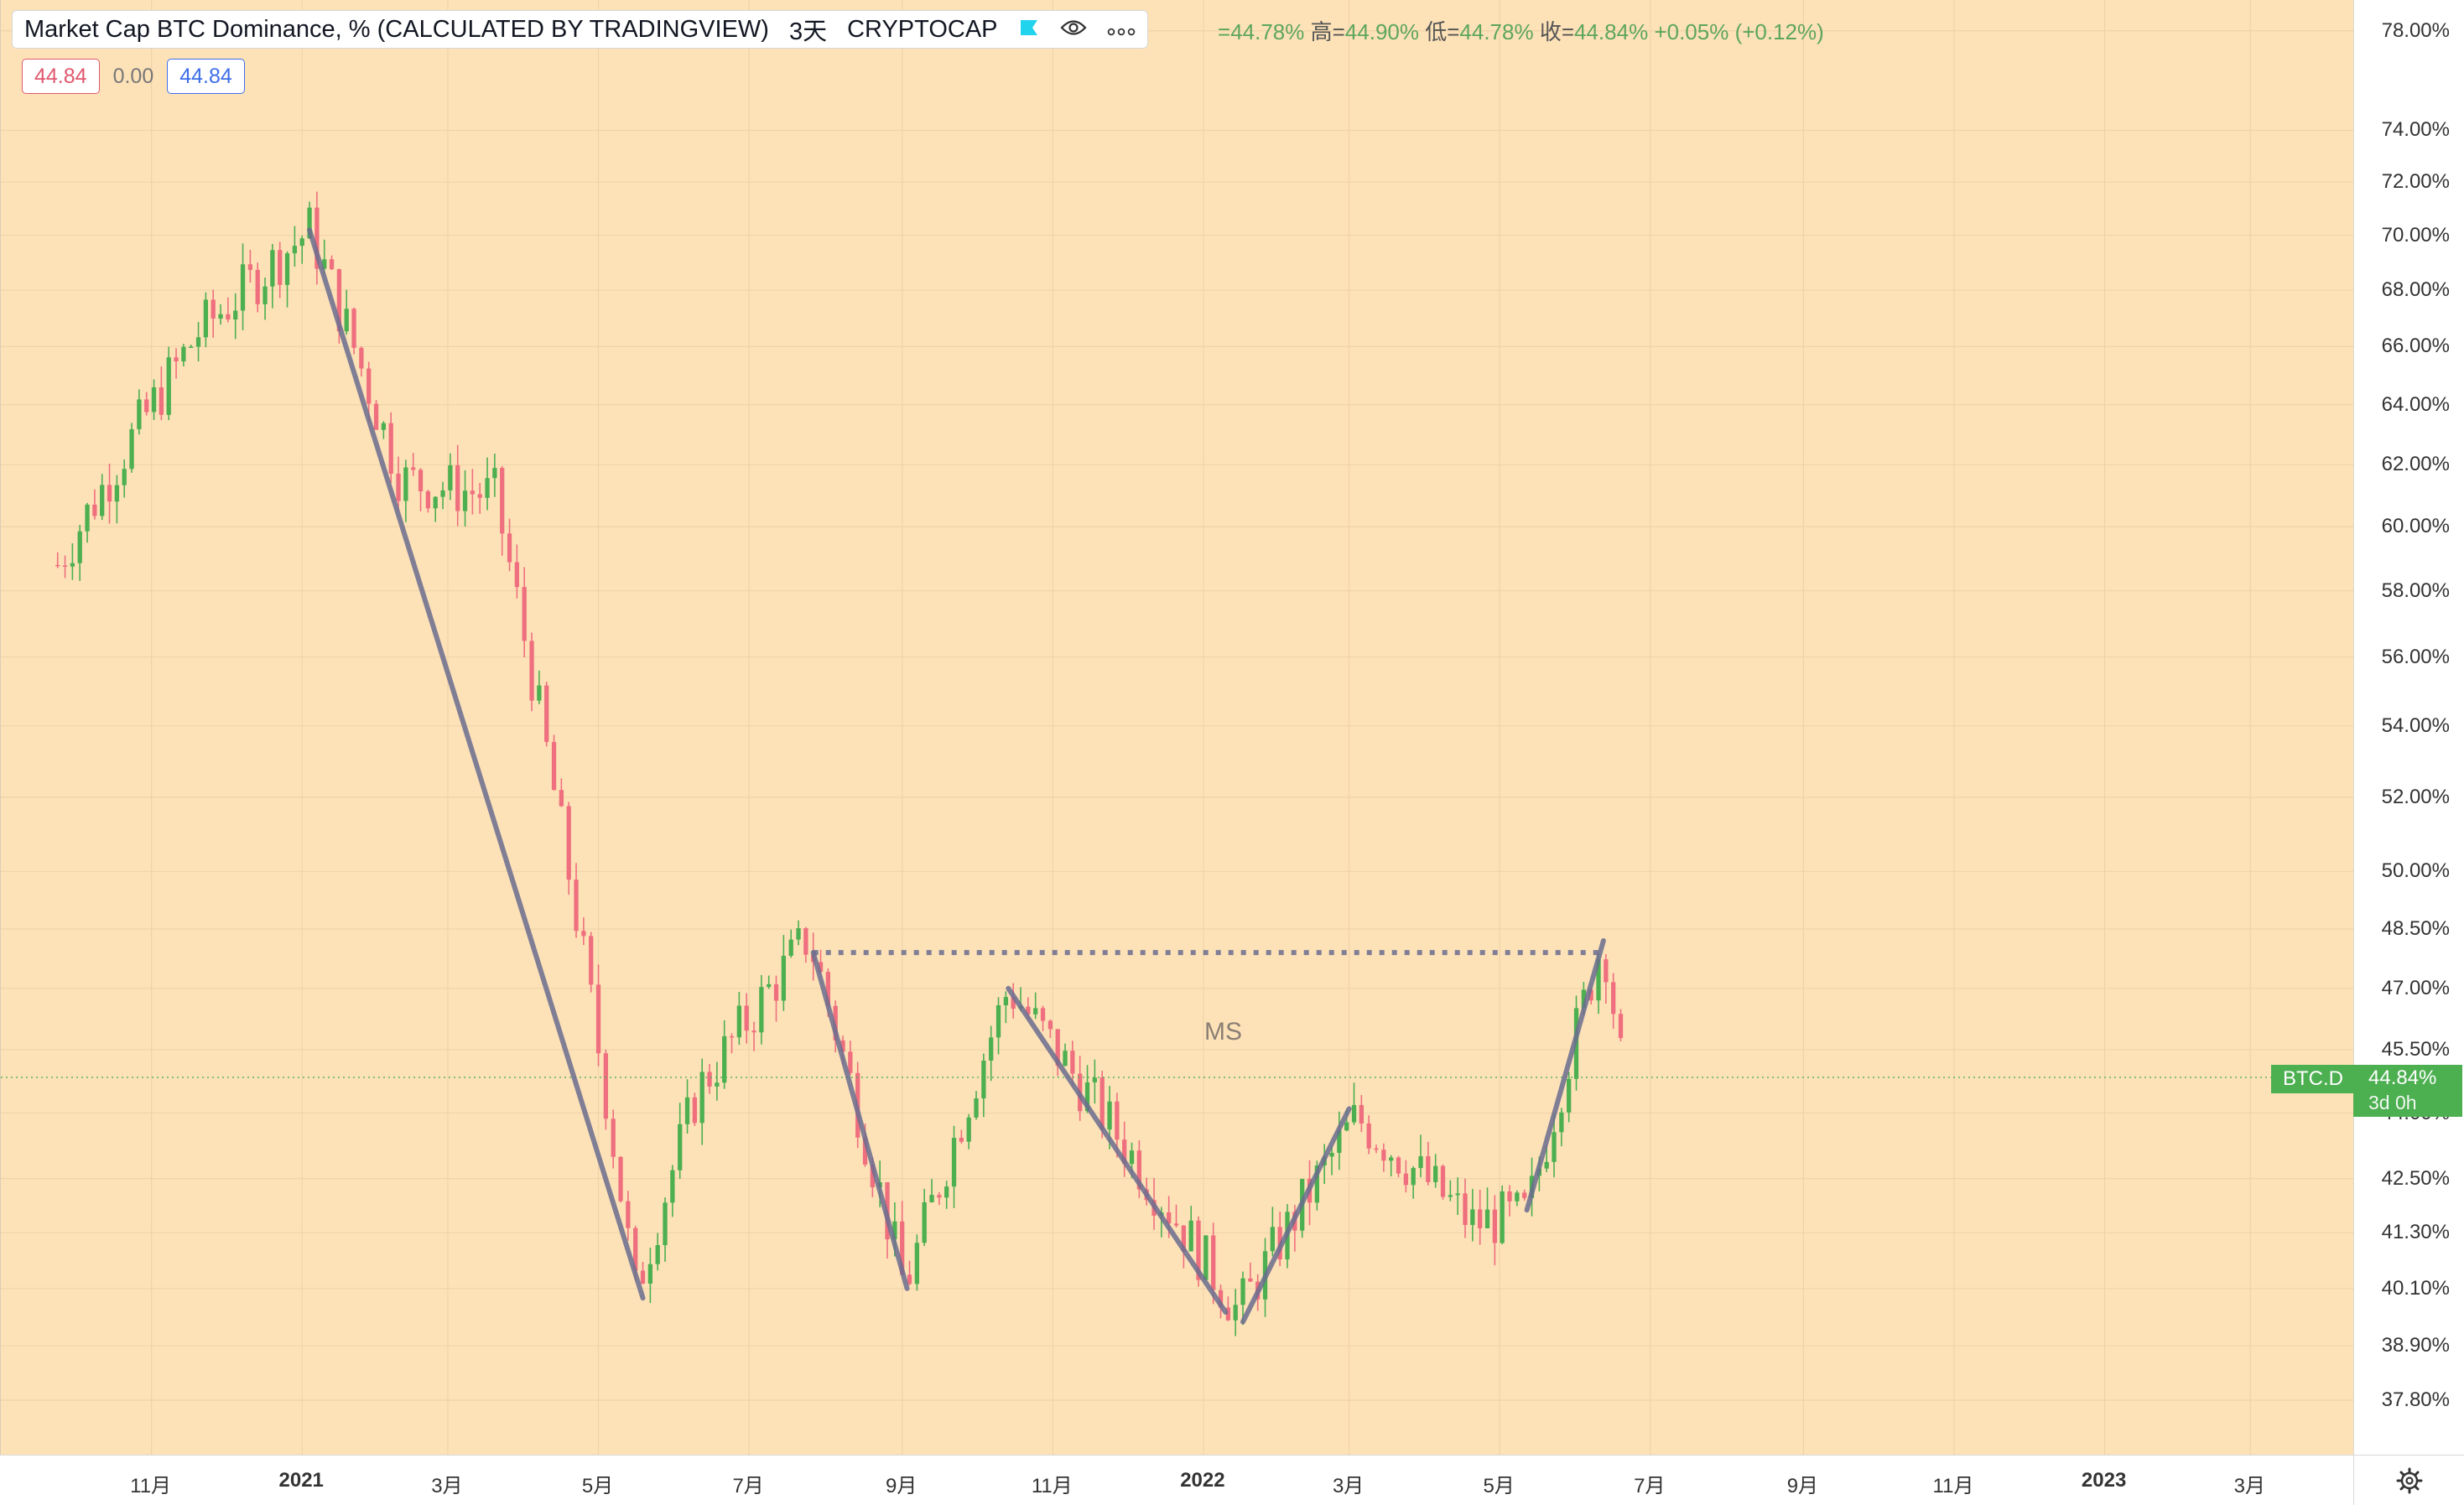 Image resolution: width=2464 pixels, height=1505 pixels. Describe the element at coordinates (1029, 30) in the screenshot. I see `flag-icon` at that location.